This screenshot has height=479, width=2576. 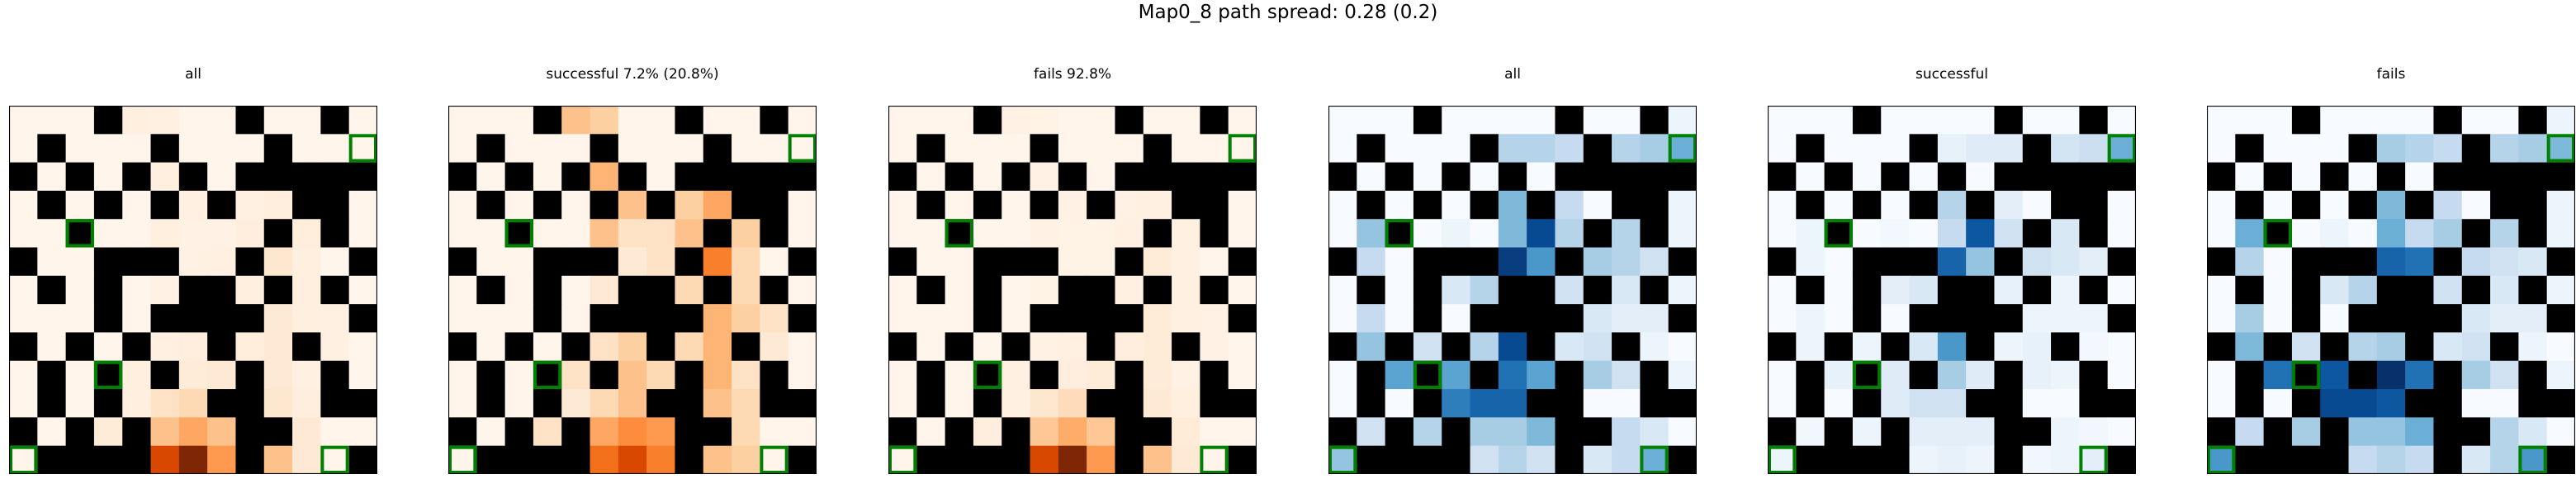 What do you see at coordinates (1951, 75) in the screenshot?
I see `panel-5-title: successful` at bounding box center [1951, 75].